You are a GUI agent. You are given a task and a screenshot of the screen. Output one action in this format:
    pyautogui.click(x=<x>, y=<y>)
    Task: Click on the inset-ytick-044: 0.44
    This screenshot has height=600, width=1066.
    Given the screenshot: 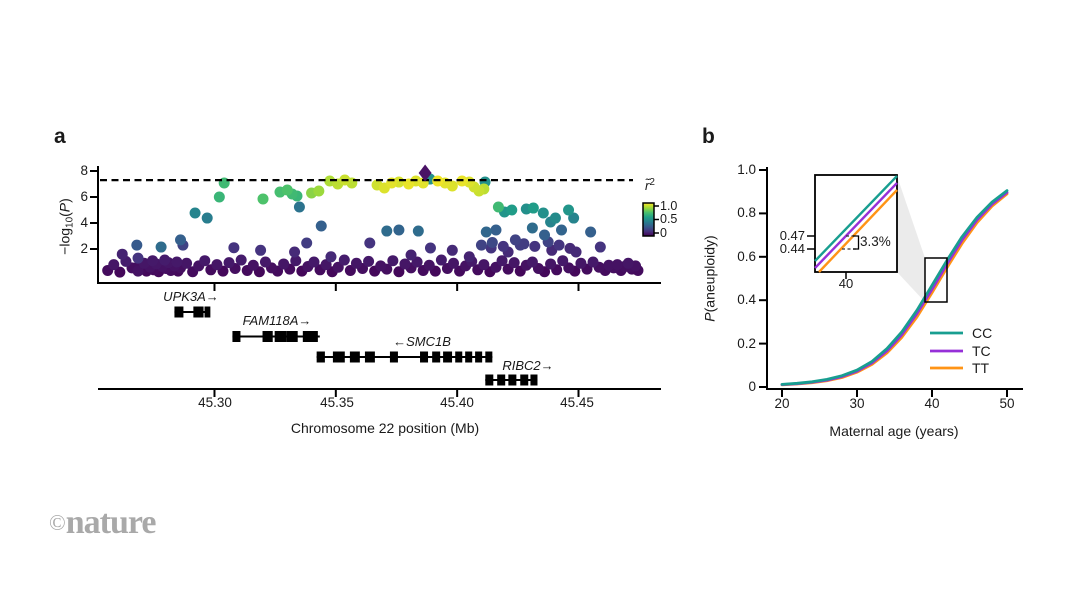 What is the action you would take?
    pyautogui.click(x=792, y=248)
    